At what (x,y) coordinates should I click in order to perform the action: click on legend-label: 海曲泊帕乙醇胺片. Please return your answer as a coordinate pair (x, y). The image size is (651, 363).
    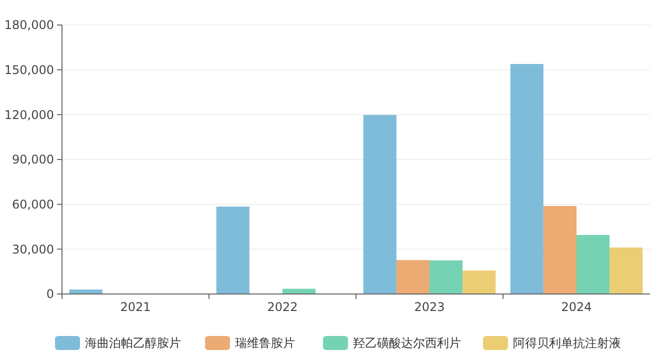
    Looking at the image, I should click on (133, 343).